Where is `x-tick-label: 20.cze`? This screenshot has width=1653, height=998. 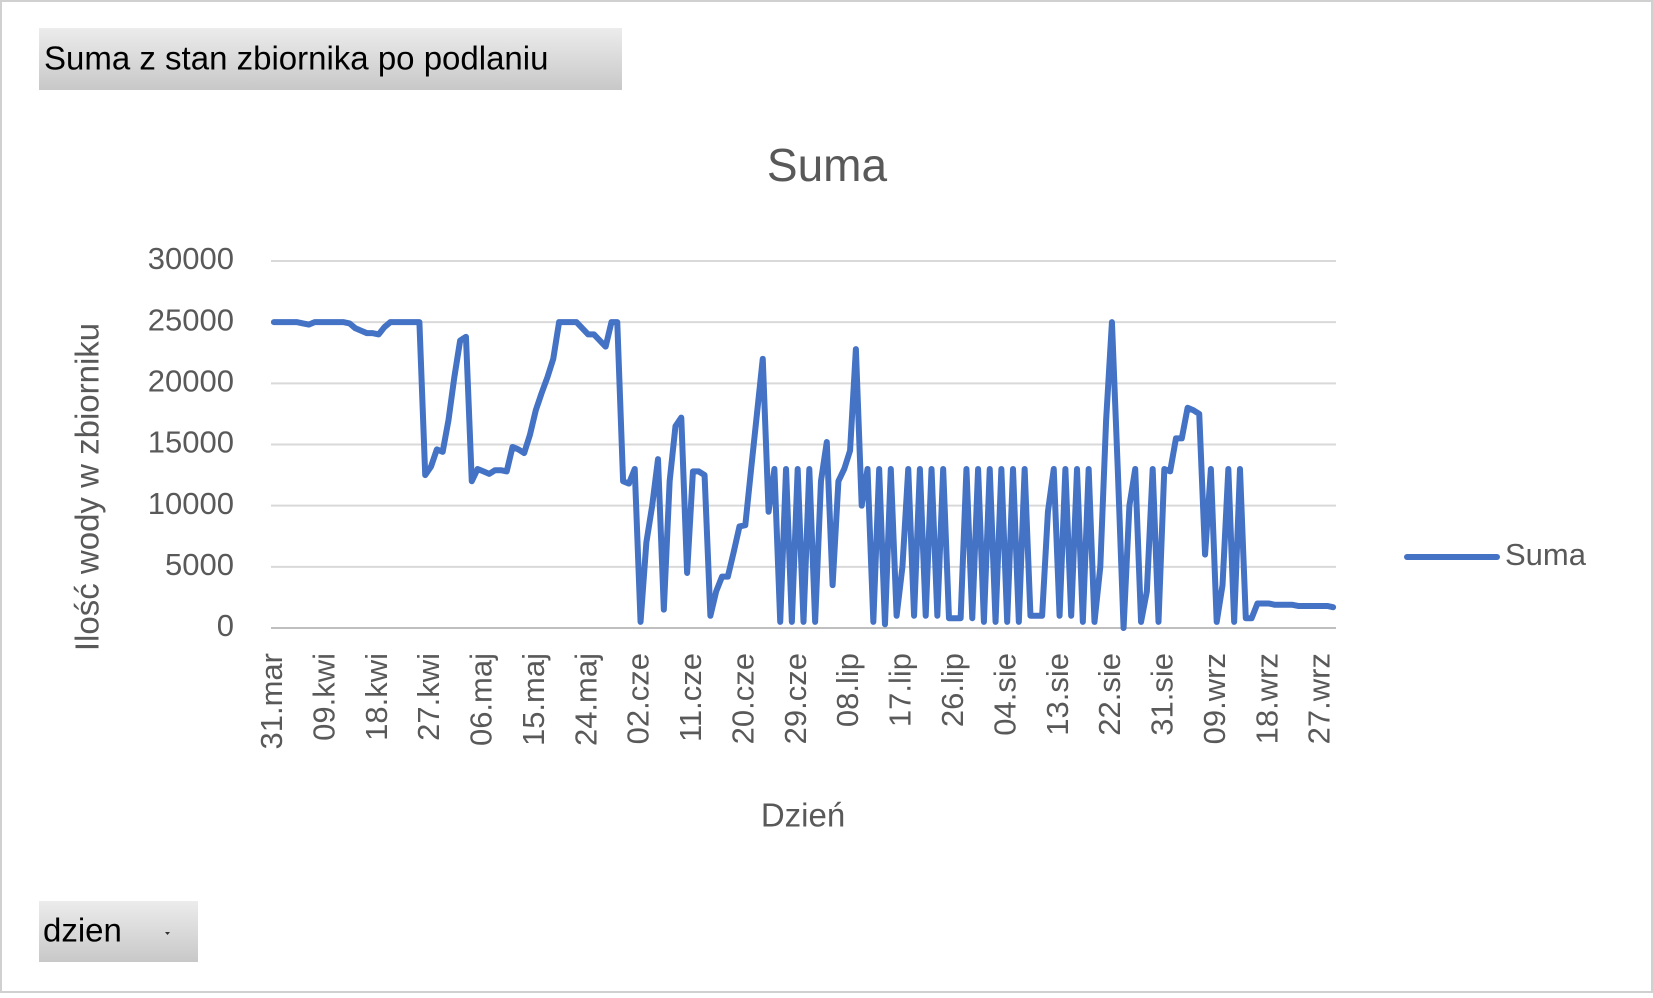 x-tick-label: 20.cze is located at coordinates (742, 698).